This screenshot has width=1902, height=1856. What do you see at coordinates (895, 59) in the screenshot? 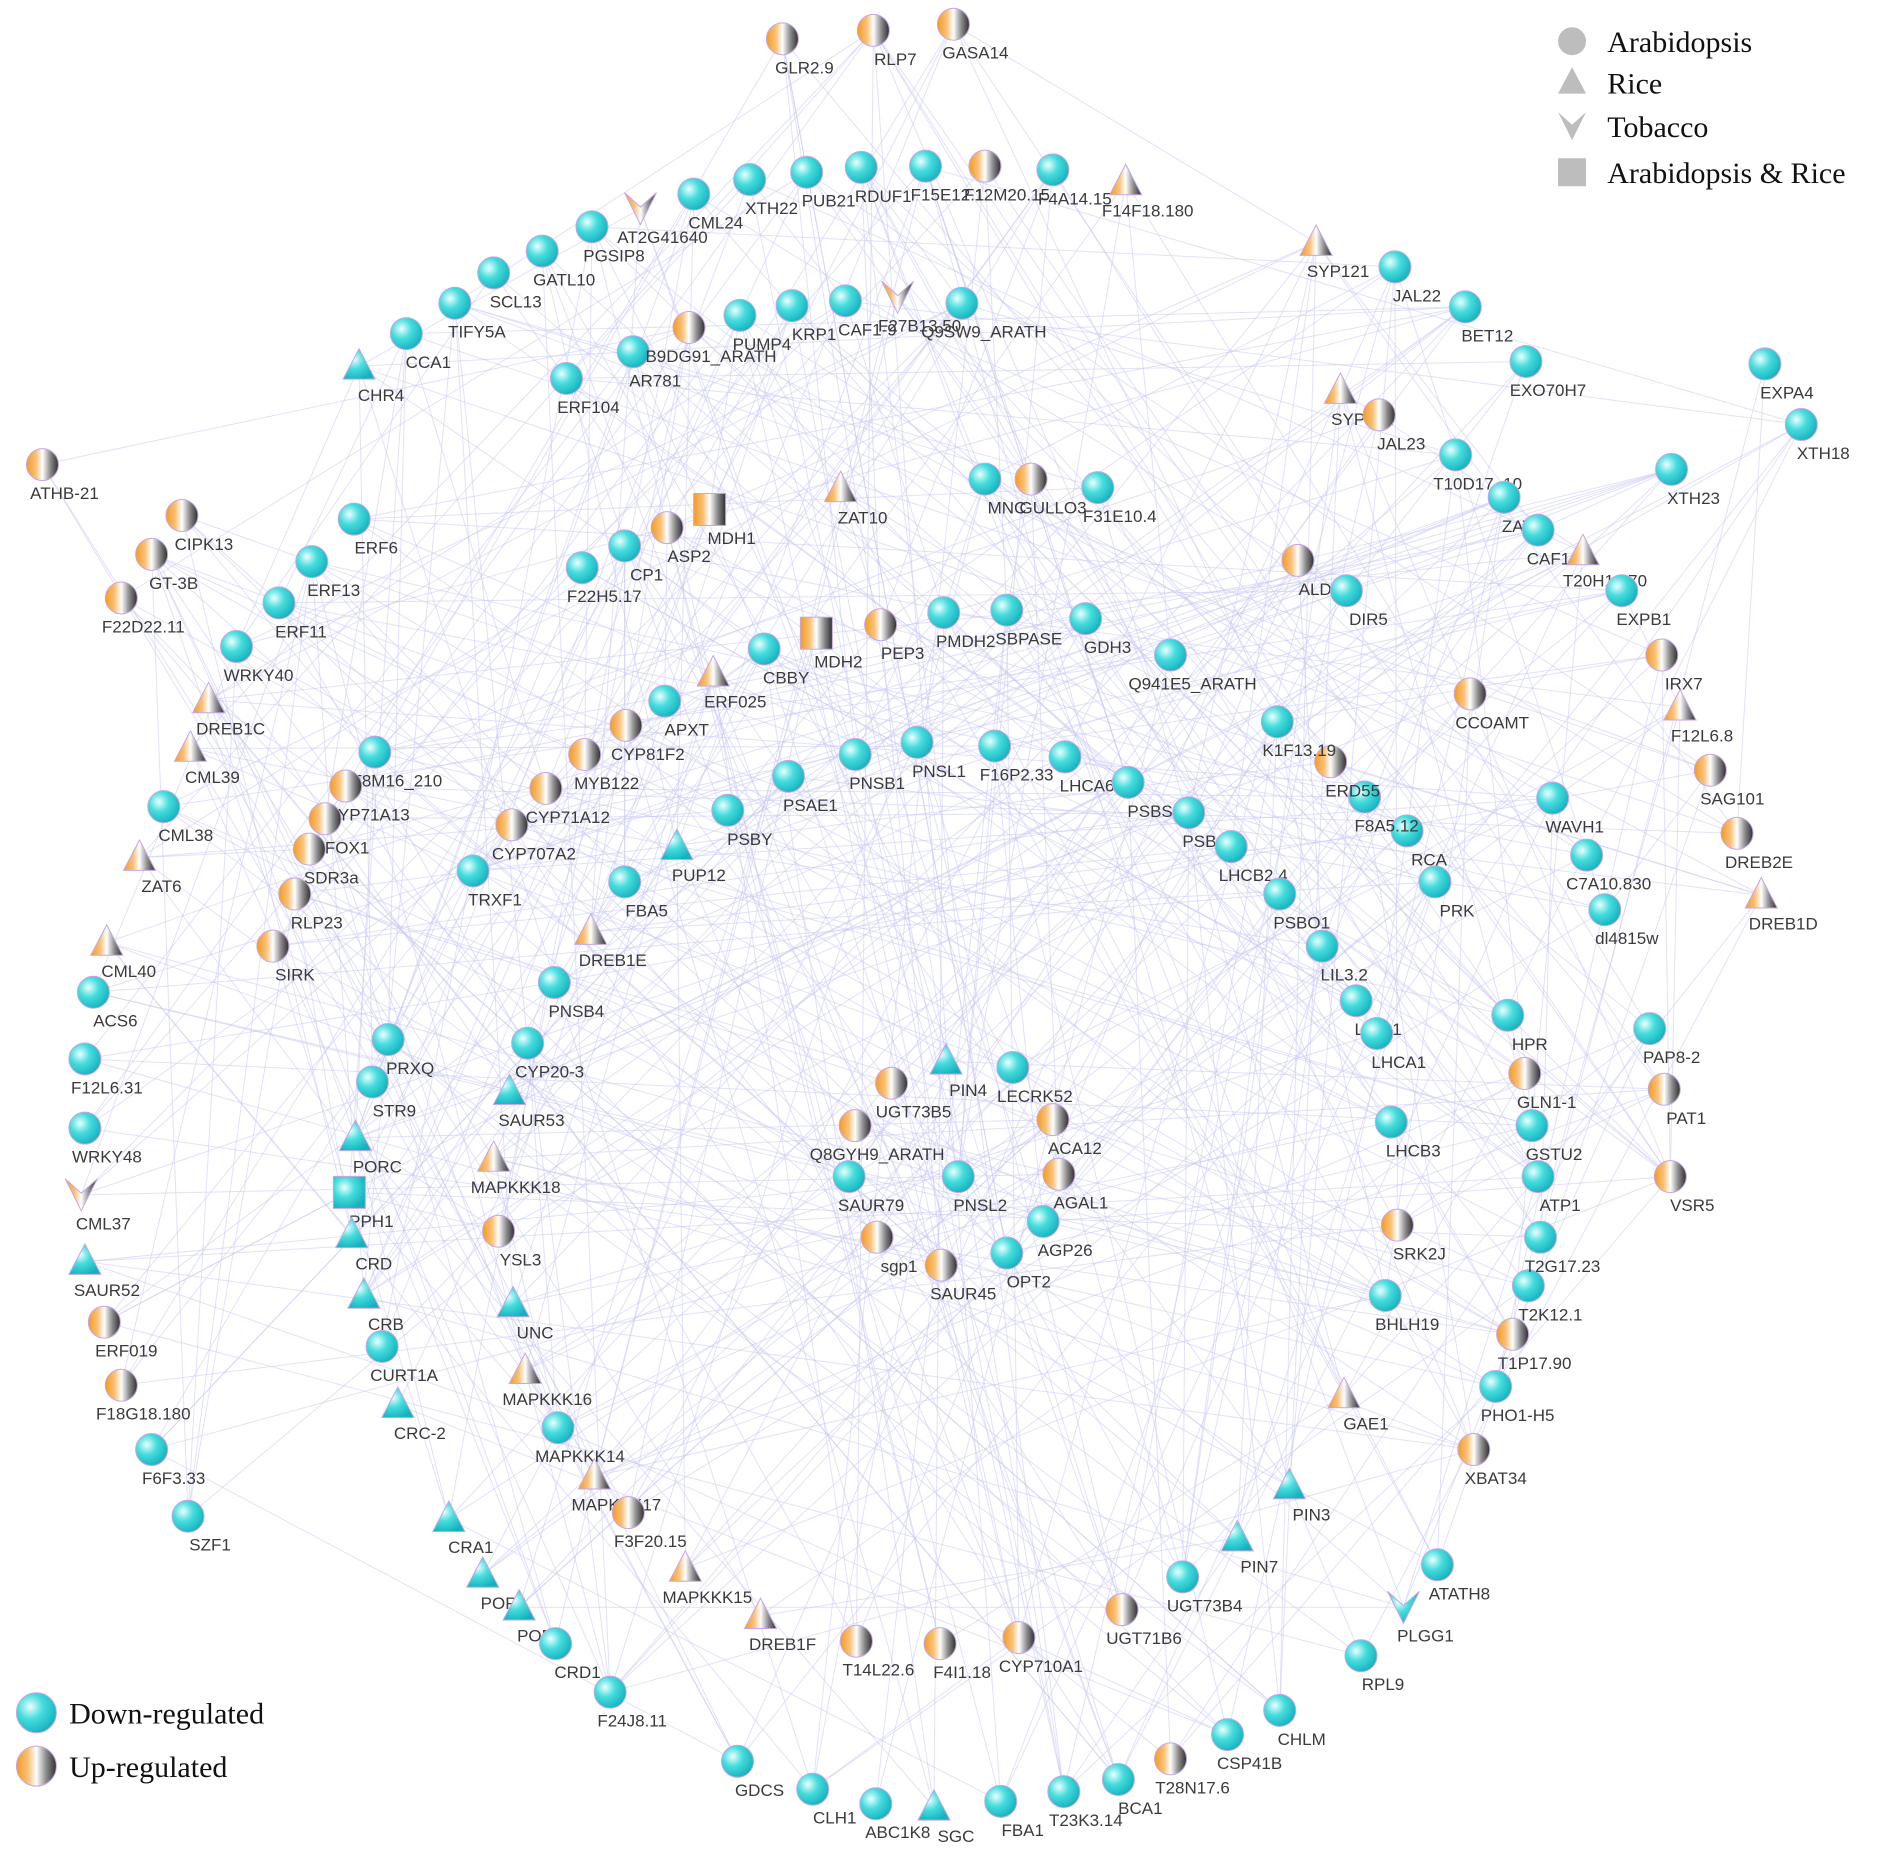
I see `gene-label: RLP7` at bounding box center [895, 59].